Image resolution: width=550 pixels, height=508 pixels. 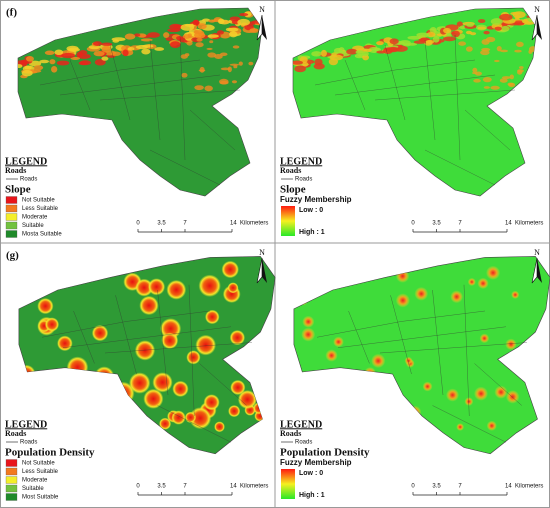 I want to click on legend-item: Less Suitable, so click(x=40, y=472).